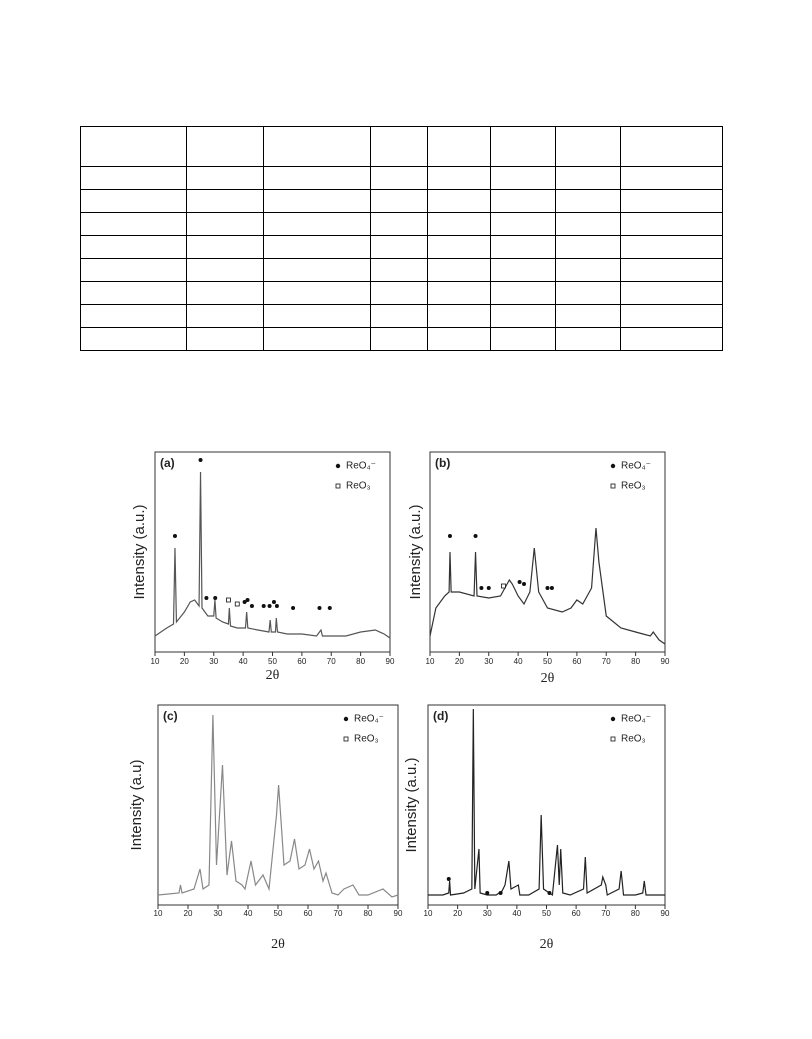 This screenshot has height=1039, width=812. What do you see at coordinates (136, 805) in the screenshot?
I see `y-axis-label: Intensity (a.u)` at bounding box center [136, 805].